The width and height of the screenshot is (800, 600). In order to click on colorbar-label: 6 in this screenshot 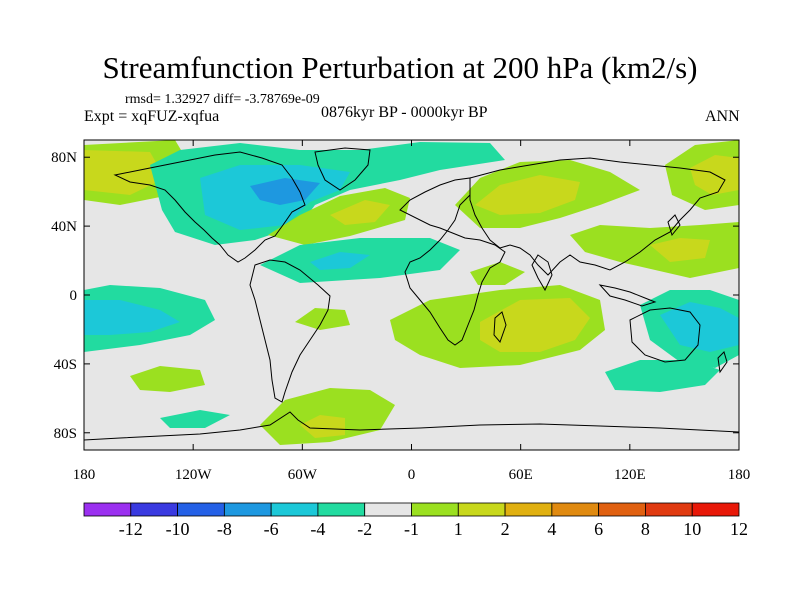, I will do `click(598, 529)`.